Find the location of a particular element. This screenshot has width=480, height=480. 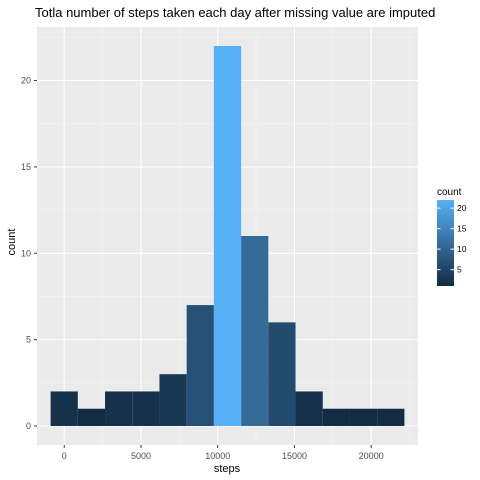

x-axis: 0 5000 10000 15000 20000 is located at coordinates (223, 453).